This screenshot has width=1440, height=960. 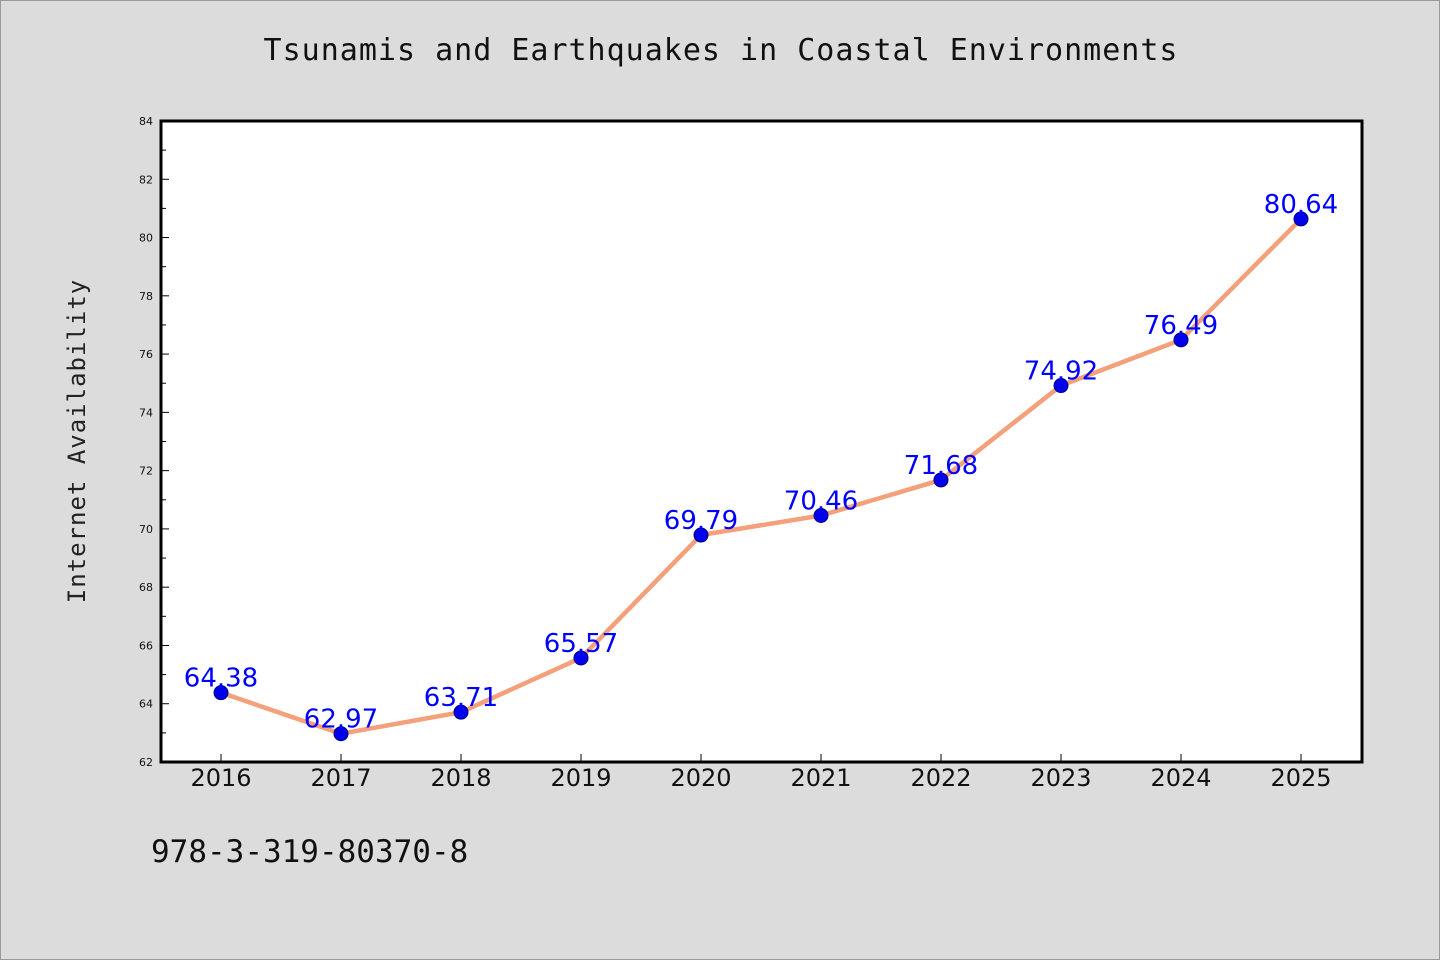 I want to click on y-tick-label: 68, so click(x=146, y=587).